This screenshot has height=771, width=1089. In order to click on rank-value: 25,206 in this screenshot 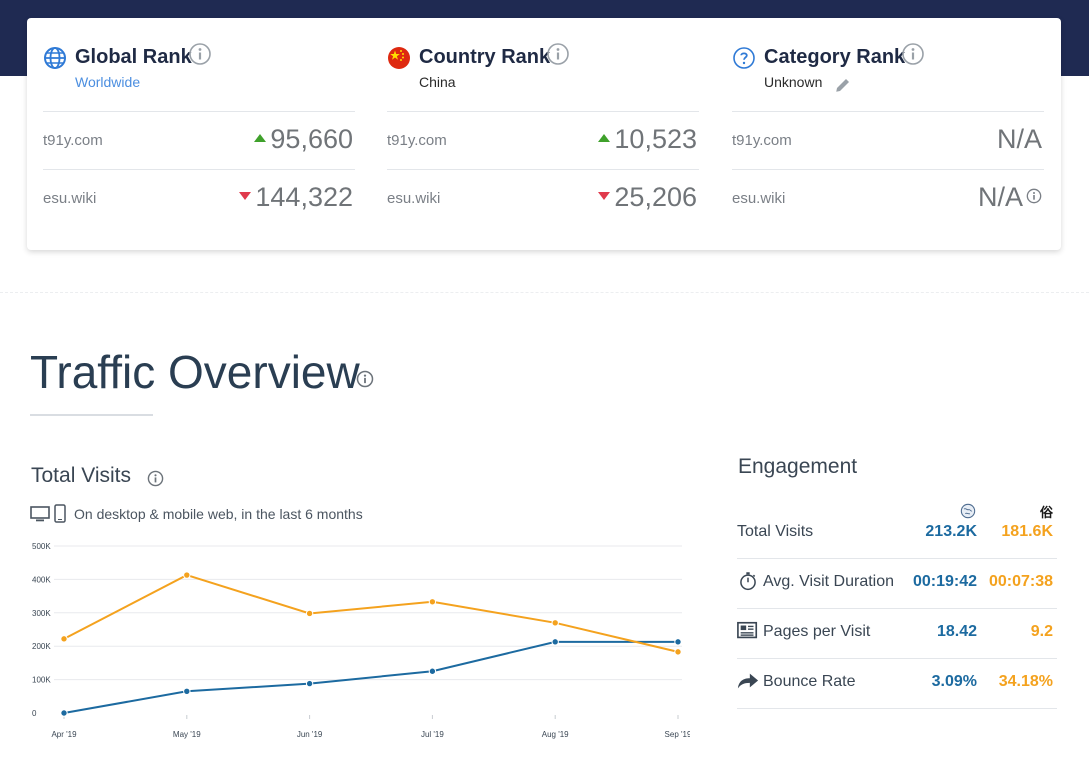, I will do `click(647, 197)`.